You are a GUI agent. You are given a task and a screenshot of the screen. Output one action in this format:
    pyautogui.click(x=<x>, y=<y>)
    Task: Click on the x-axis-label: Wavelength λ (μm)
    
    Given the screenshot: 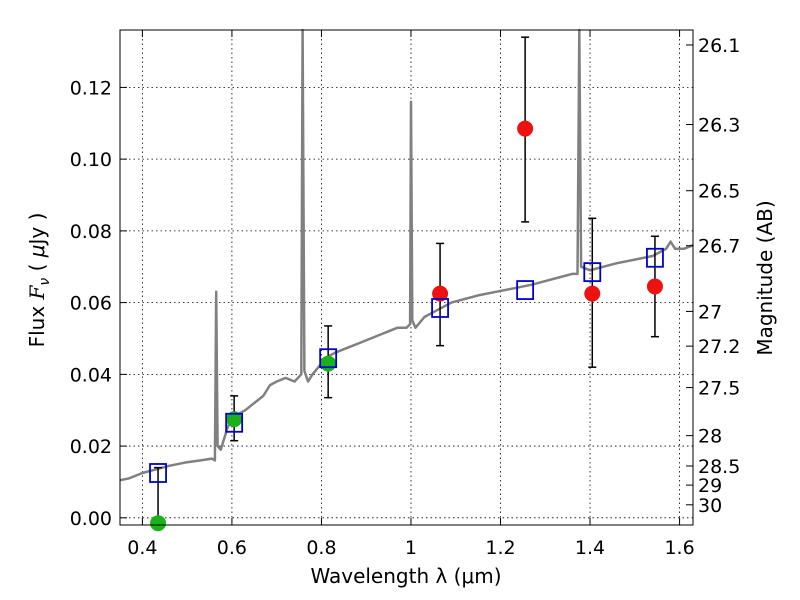 What is the action you would take?
    pyautogui.click(x=405, y=576)
    